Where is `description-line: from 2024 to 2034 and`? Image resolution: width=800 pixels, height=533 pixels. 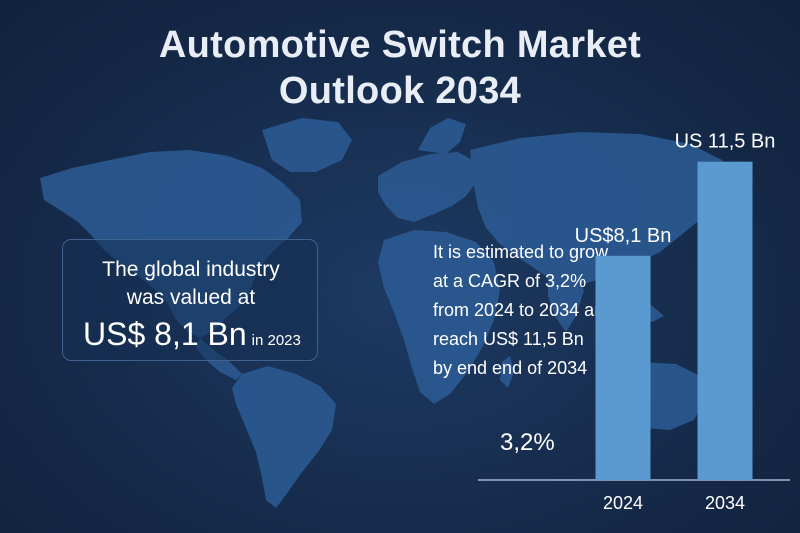
description-line: from 2024 to 2034 and is located at coordinates (524, 310).